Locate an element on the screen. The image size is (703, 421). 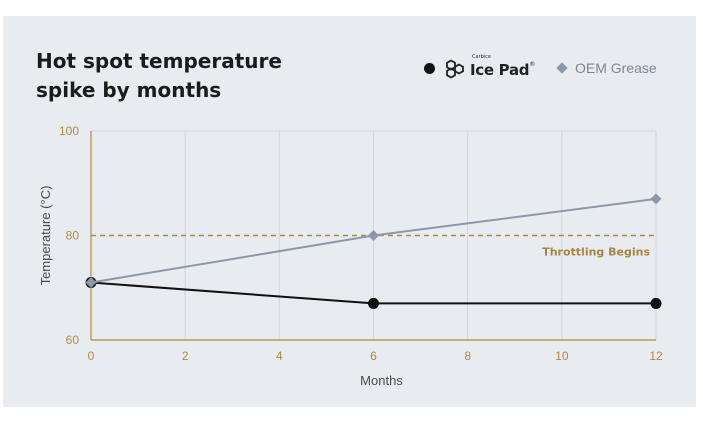
y-axis-title: Temperature (°C) is located at coordinates (45, 236).